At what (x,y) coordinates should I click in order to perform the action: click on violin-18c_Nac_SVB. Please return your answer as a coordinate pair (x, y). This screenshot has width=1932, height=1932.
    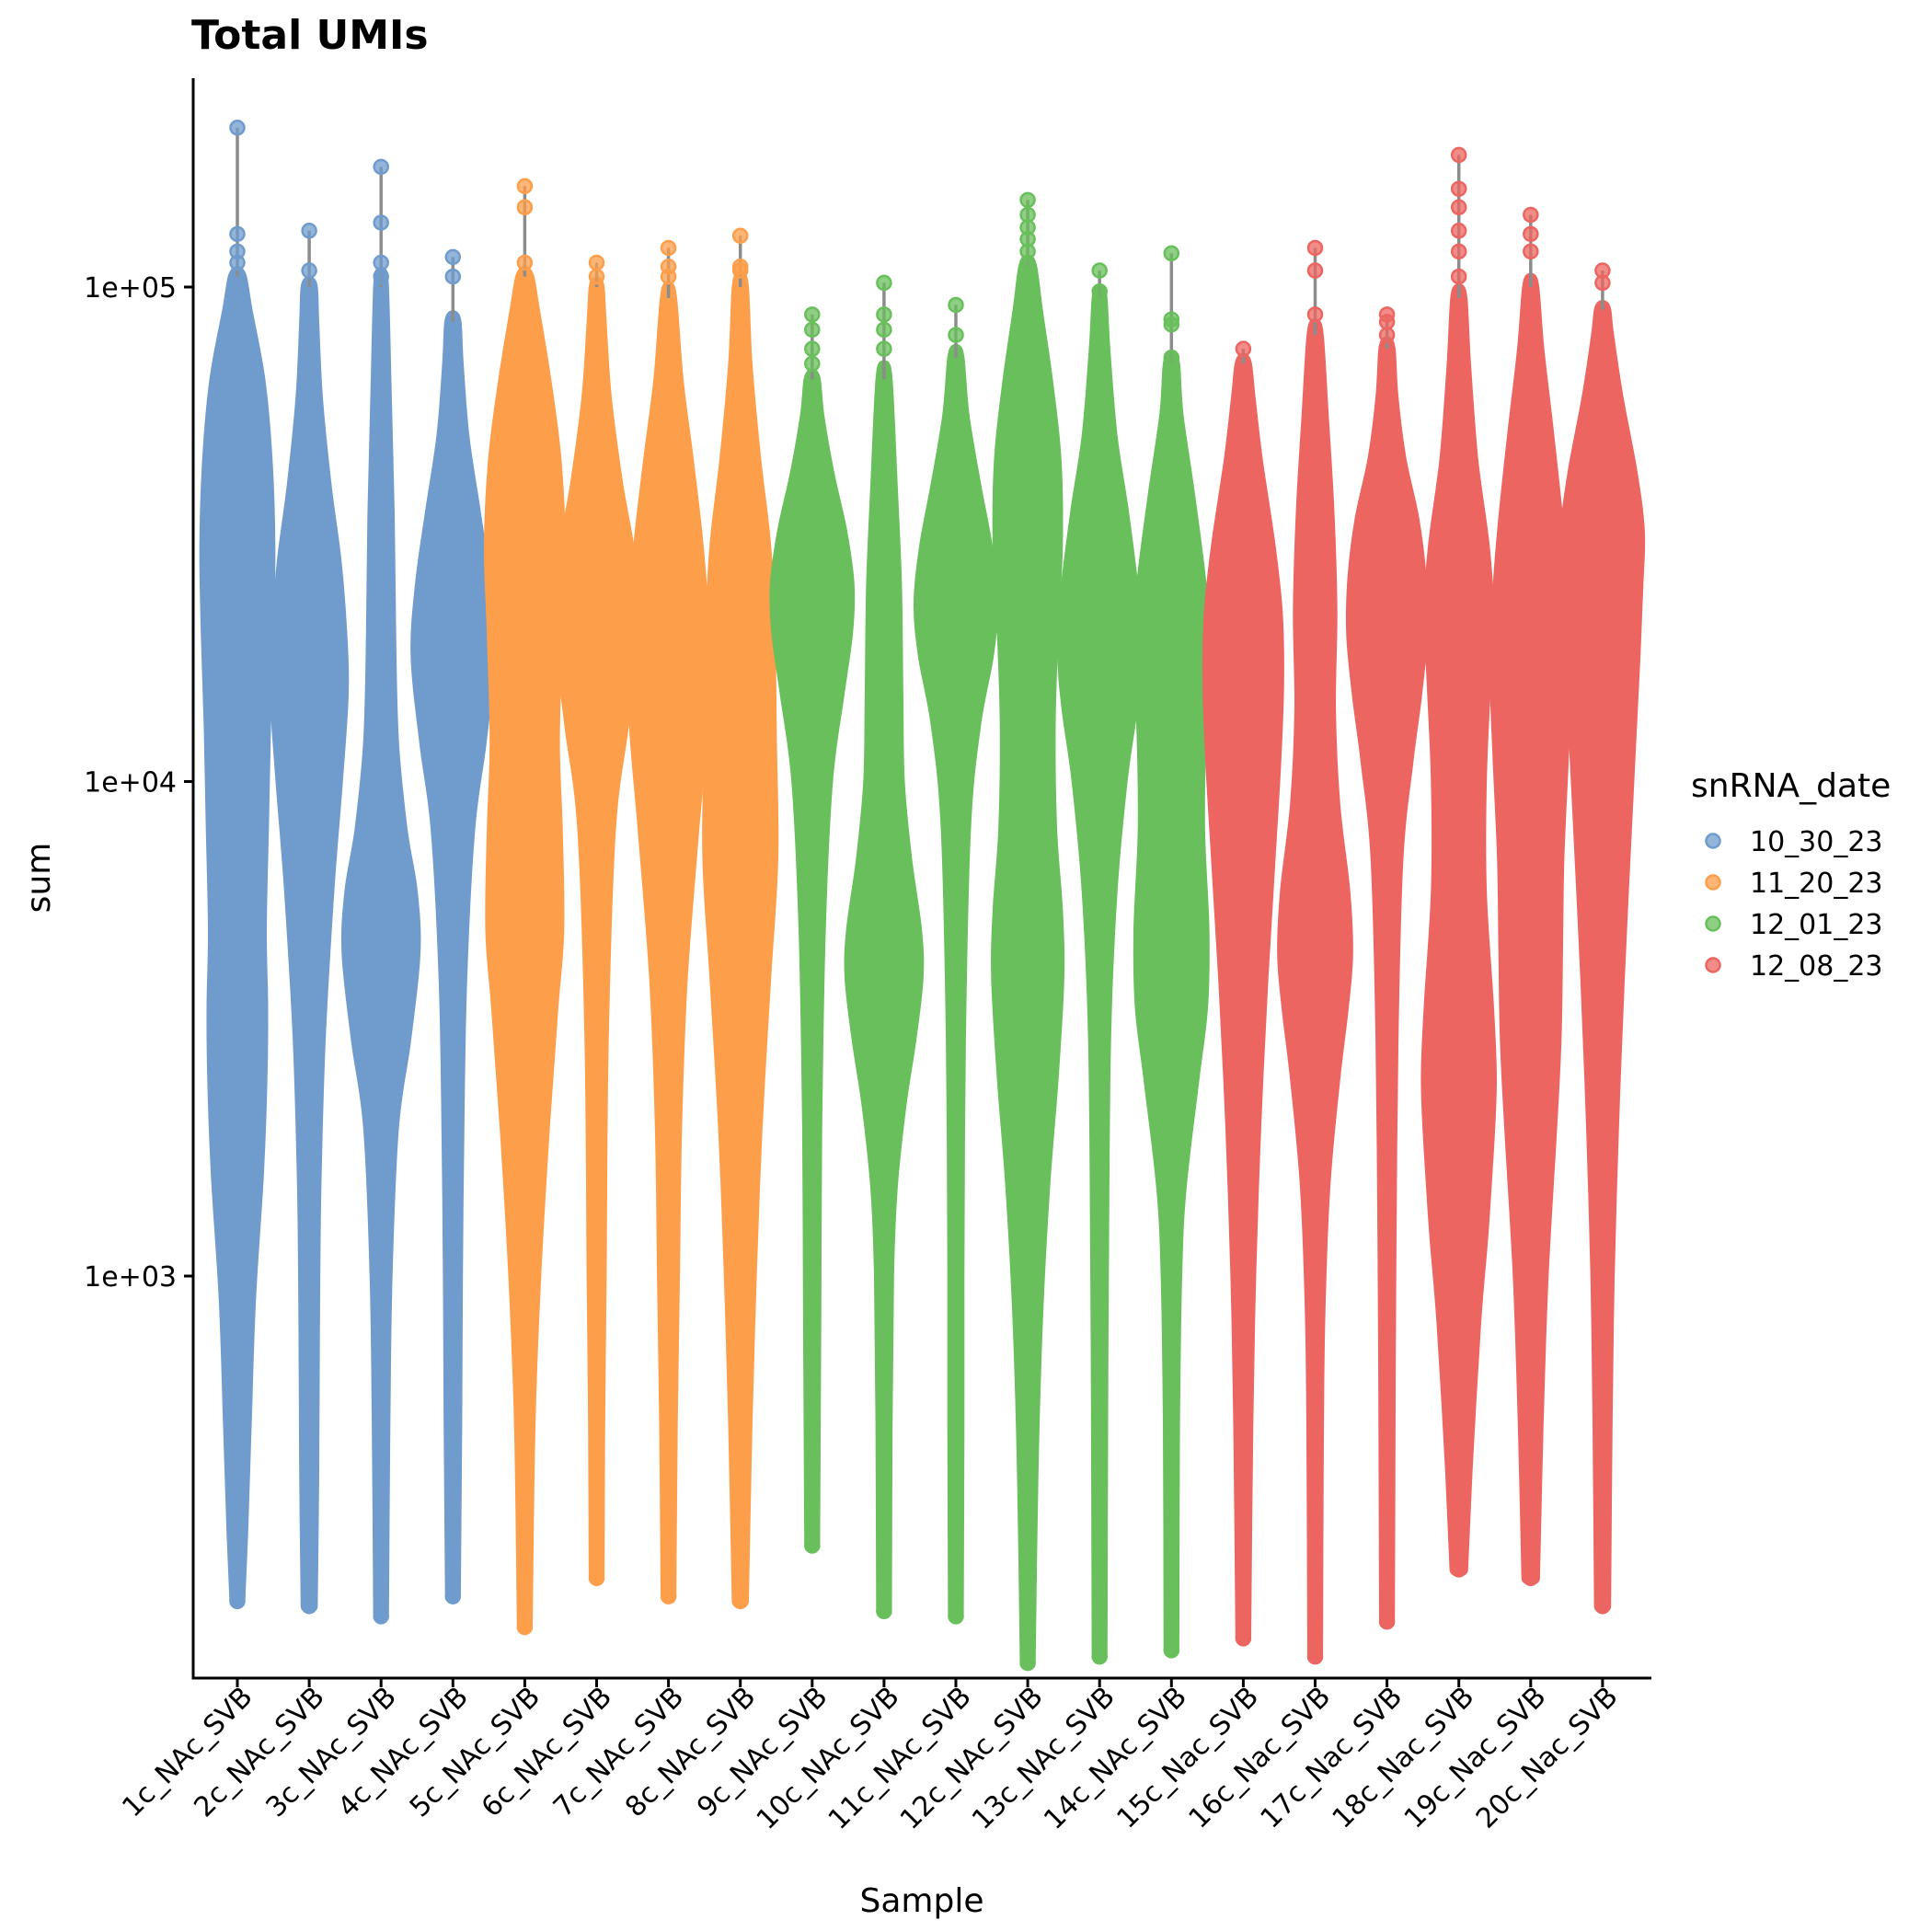
    Looking at the image, I should click on (1458, 929).